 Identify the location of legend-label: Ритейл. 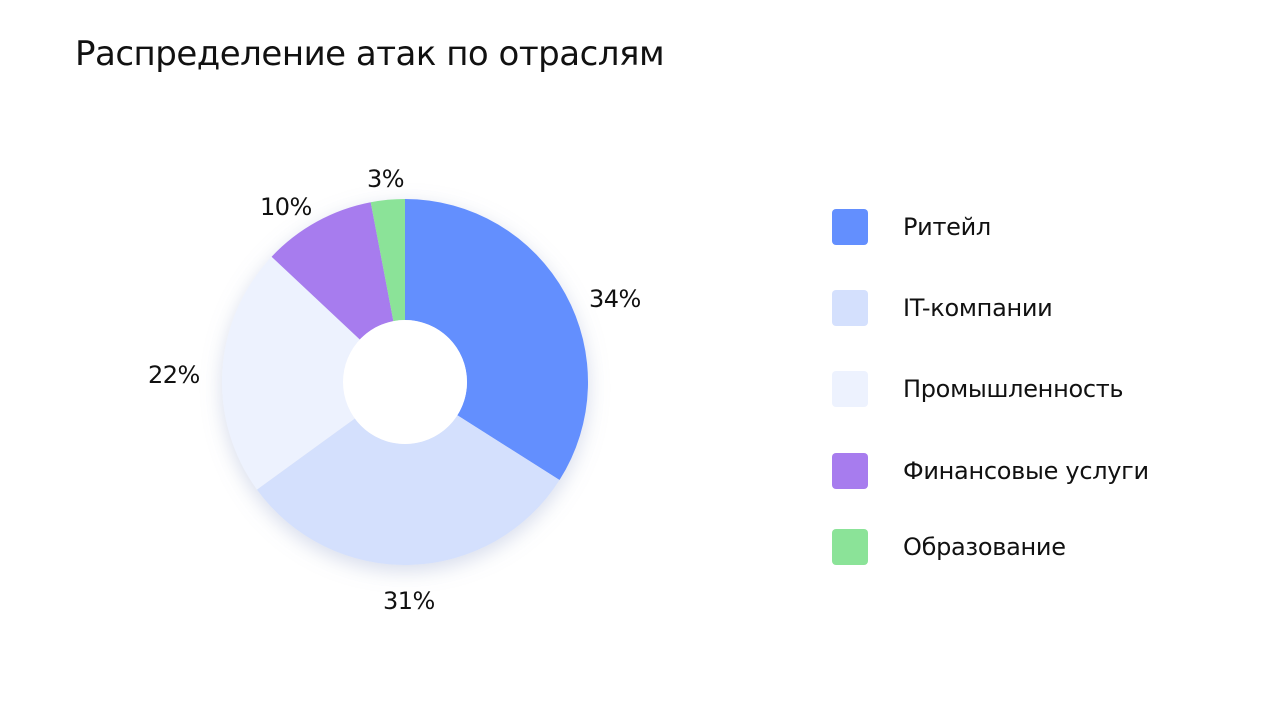
(947, 227).